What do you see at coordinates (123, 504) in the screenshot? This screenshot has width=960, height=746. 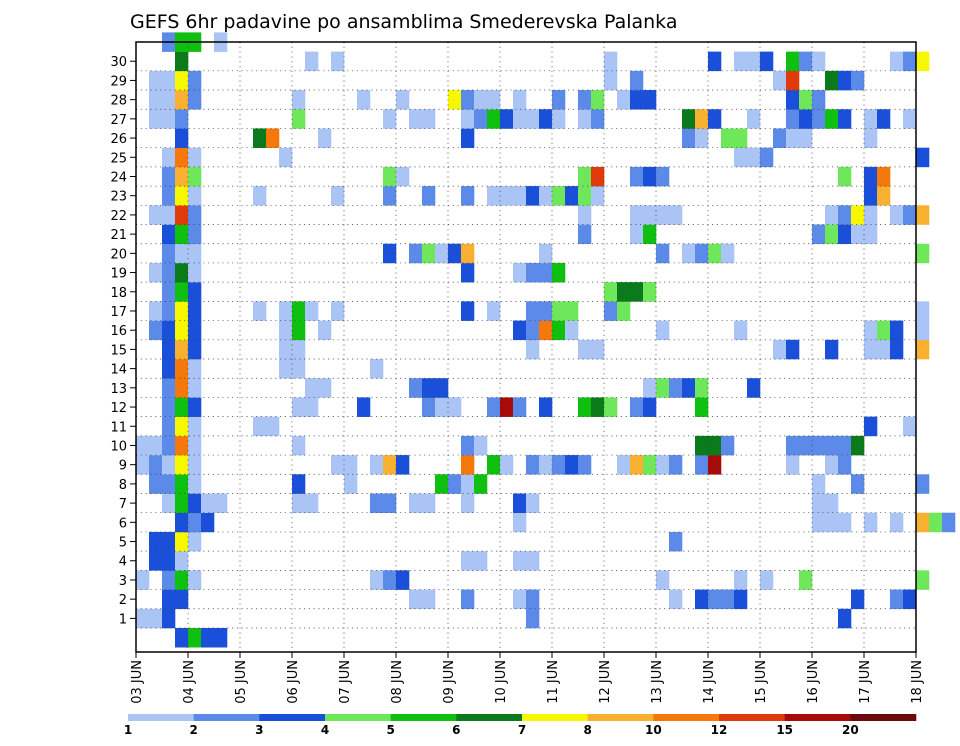 I see `y-tick-label: 7` at bounding box center [123, 504].